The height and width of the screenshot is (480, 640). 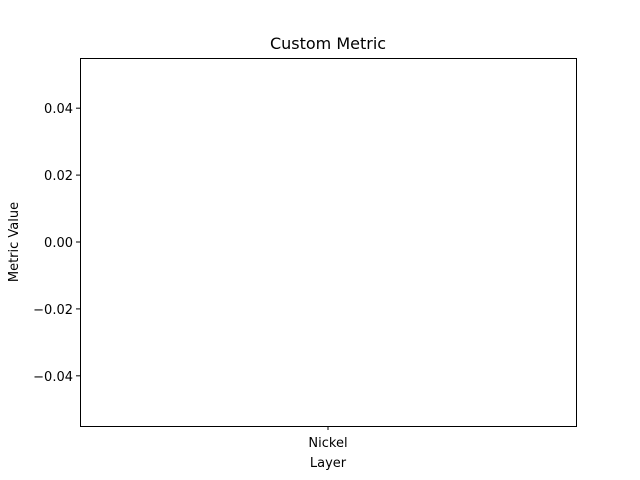 I want to click on y-tick-label: 0.02, so click(x=58, y=176).